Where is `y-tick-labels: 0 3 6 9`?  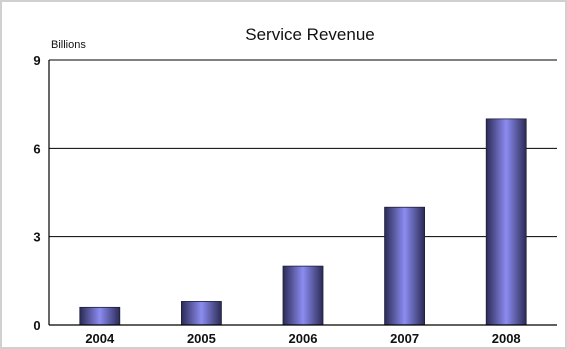 y-tick-labels: 0 3 6 9 is located at coordinates (36, 193).